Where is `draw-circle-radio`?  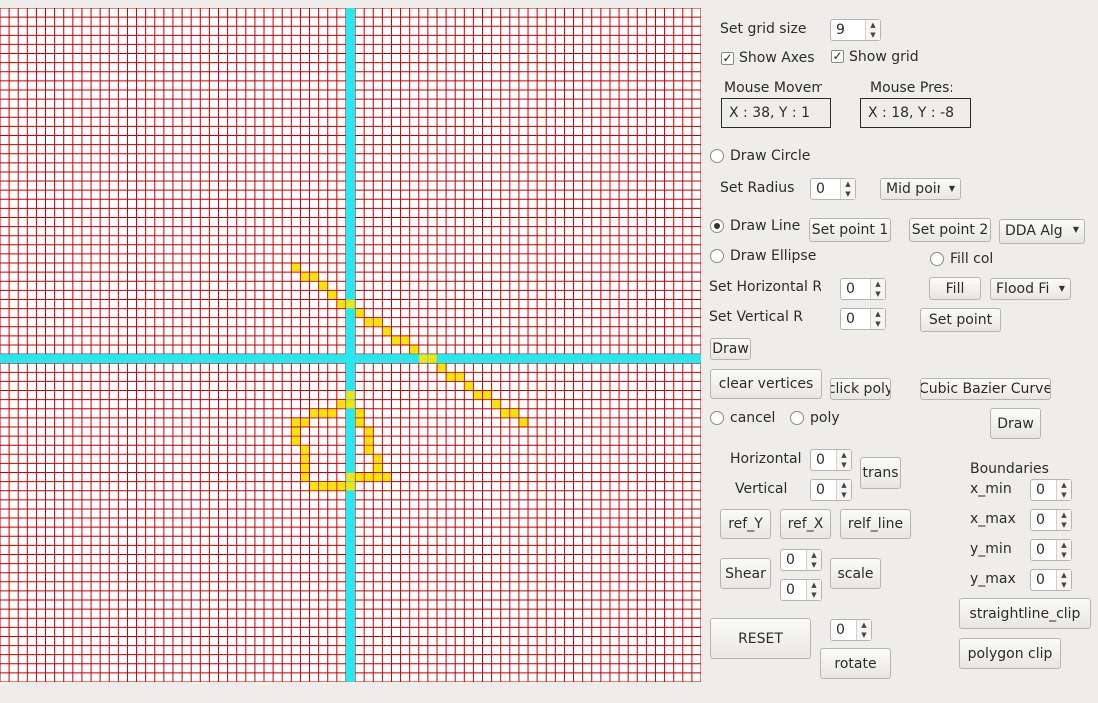
draw-circle-radio is located at coordinates (717, 156).